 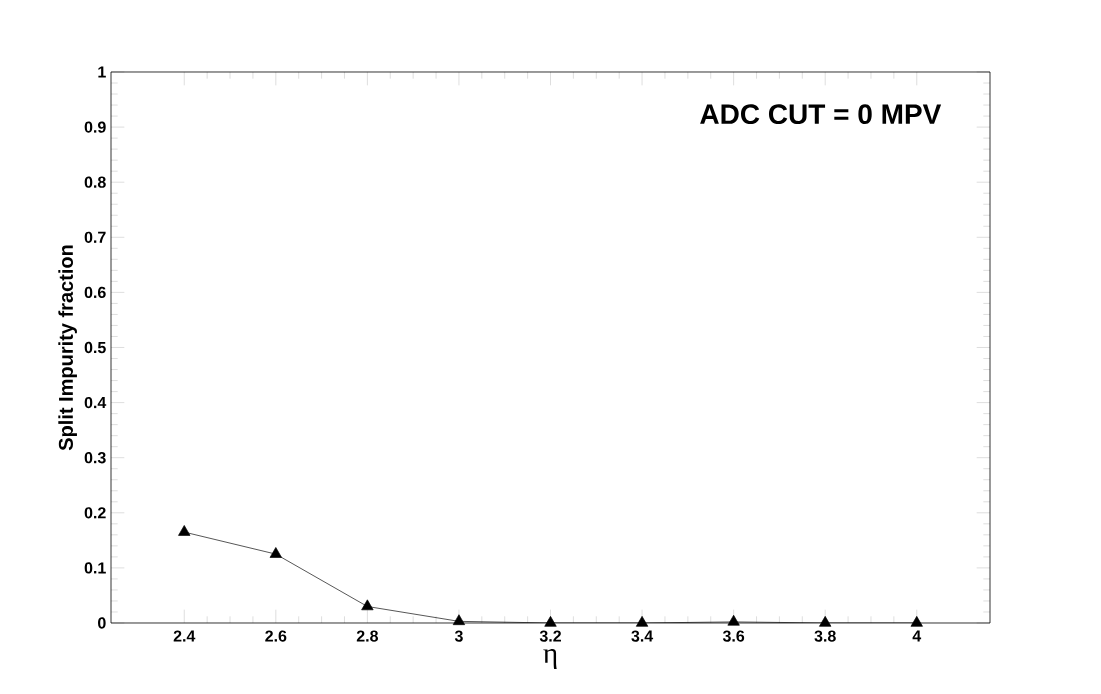 I want to click on y-tick-label: 0.9, so click(x=95, y=127).